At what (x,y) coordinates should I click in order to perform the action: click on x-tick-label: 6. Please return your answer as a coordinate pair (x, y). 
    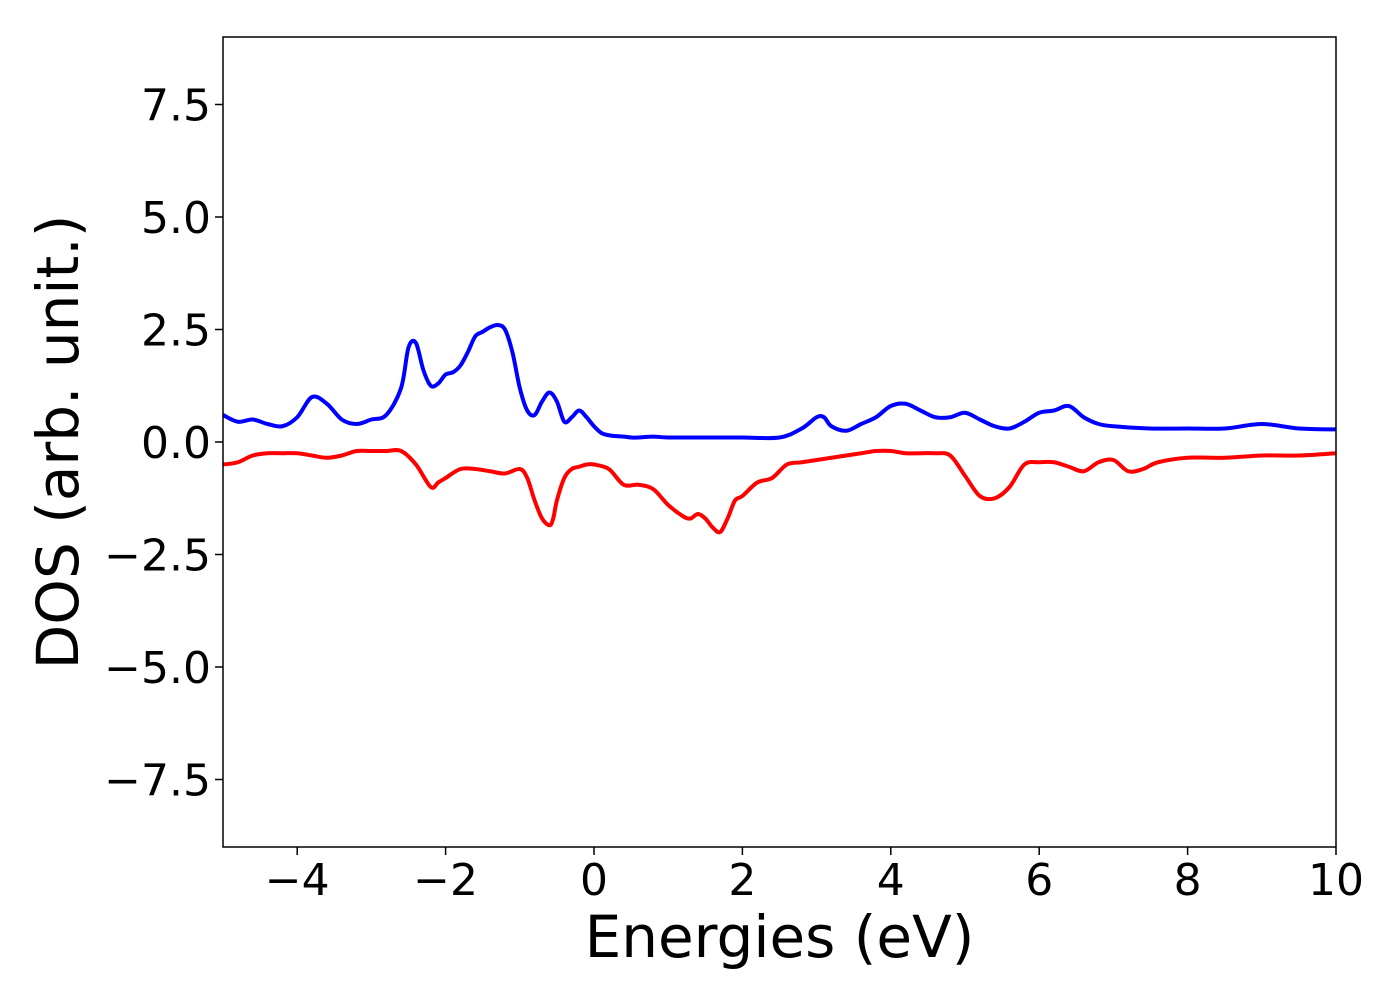
    Looking at the image, I should click on (1039, 880).